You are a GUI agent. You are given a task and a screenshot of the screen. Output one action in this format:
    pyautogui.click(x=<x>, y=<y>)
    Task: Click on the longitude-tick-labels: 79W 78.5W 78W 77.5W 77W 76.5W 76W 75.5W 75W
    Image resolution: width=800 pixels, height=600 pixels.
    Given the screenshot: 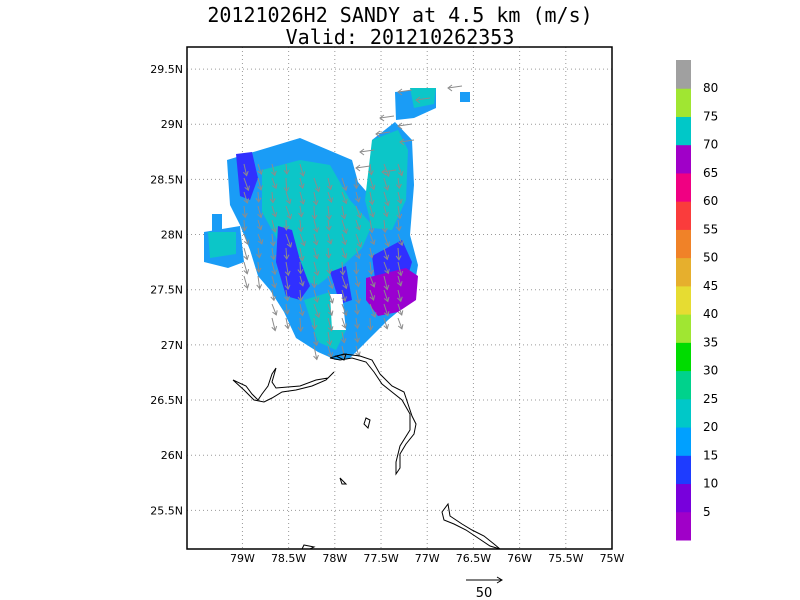 What is the action you would take?
    pyautogui.click(x=427, y=558)
    